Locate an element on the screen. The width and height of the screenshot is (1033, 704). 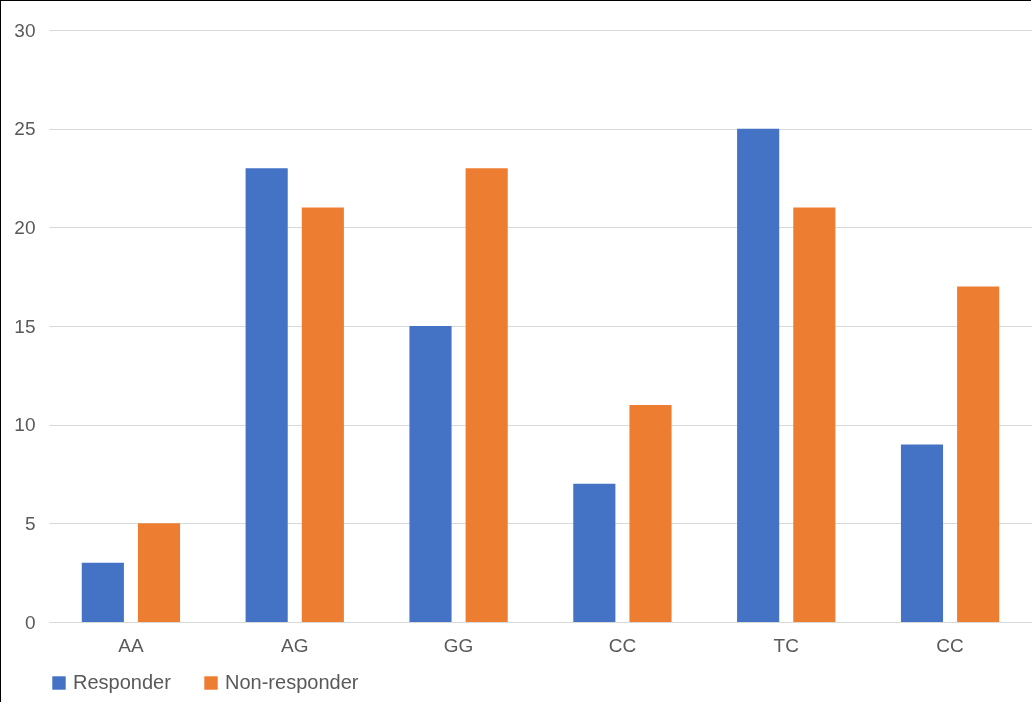
y-tick-label: 15 is located at coordinates (25, 326).